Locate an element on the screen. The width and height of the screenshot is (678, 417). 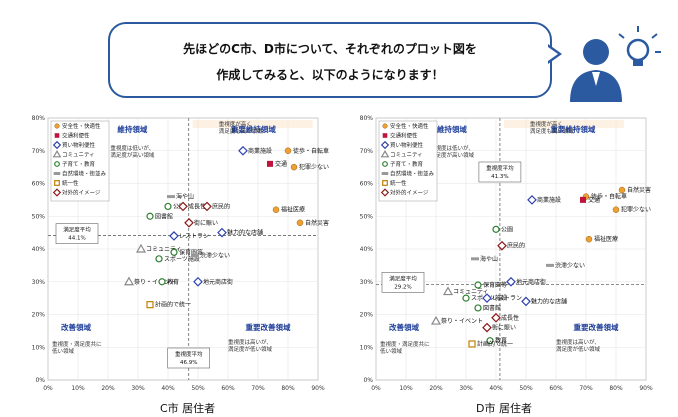
legend-box is located at coordinates (408, 161).